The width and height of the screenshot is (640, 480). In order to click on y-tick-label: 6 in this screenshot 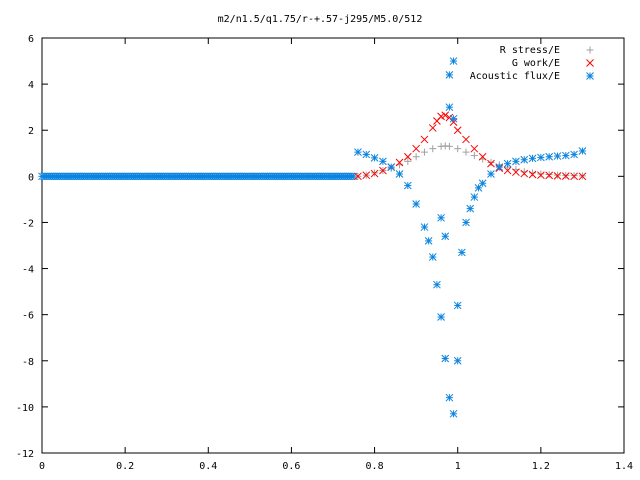, I will do `click(31, 39)`.